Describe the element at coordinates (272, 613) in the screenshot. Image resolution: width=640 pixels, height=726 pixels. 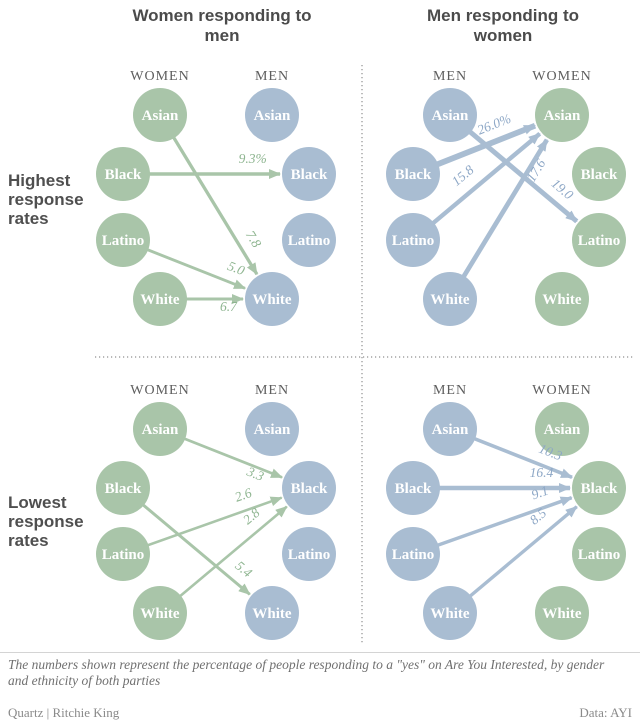
I see `circle-women-to-men-lowest-right-white` at that location.